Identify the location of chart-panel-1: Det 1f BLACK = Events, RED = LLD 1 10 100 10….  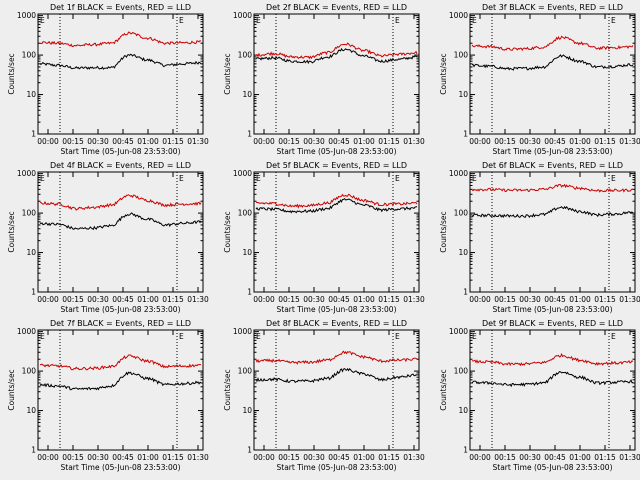
(108, 79).